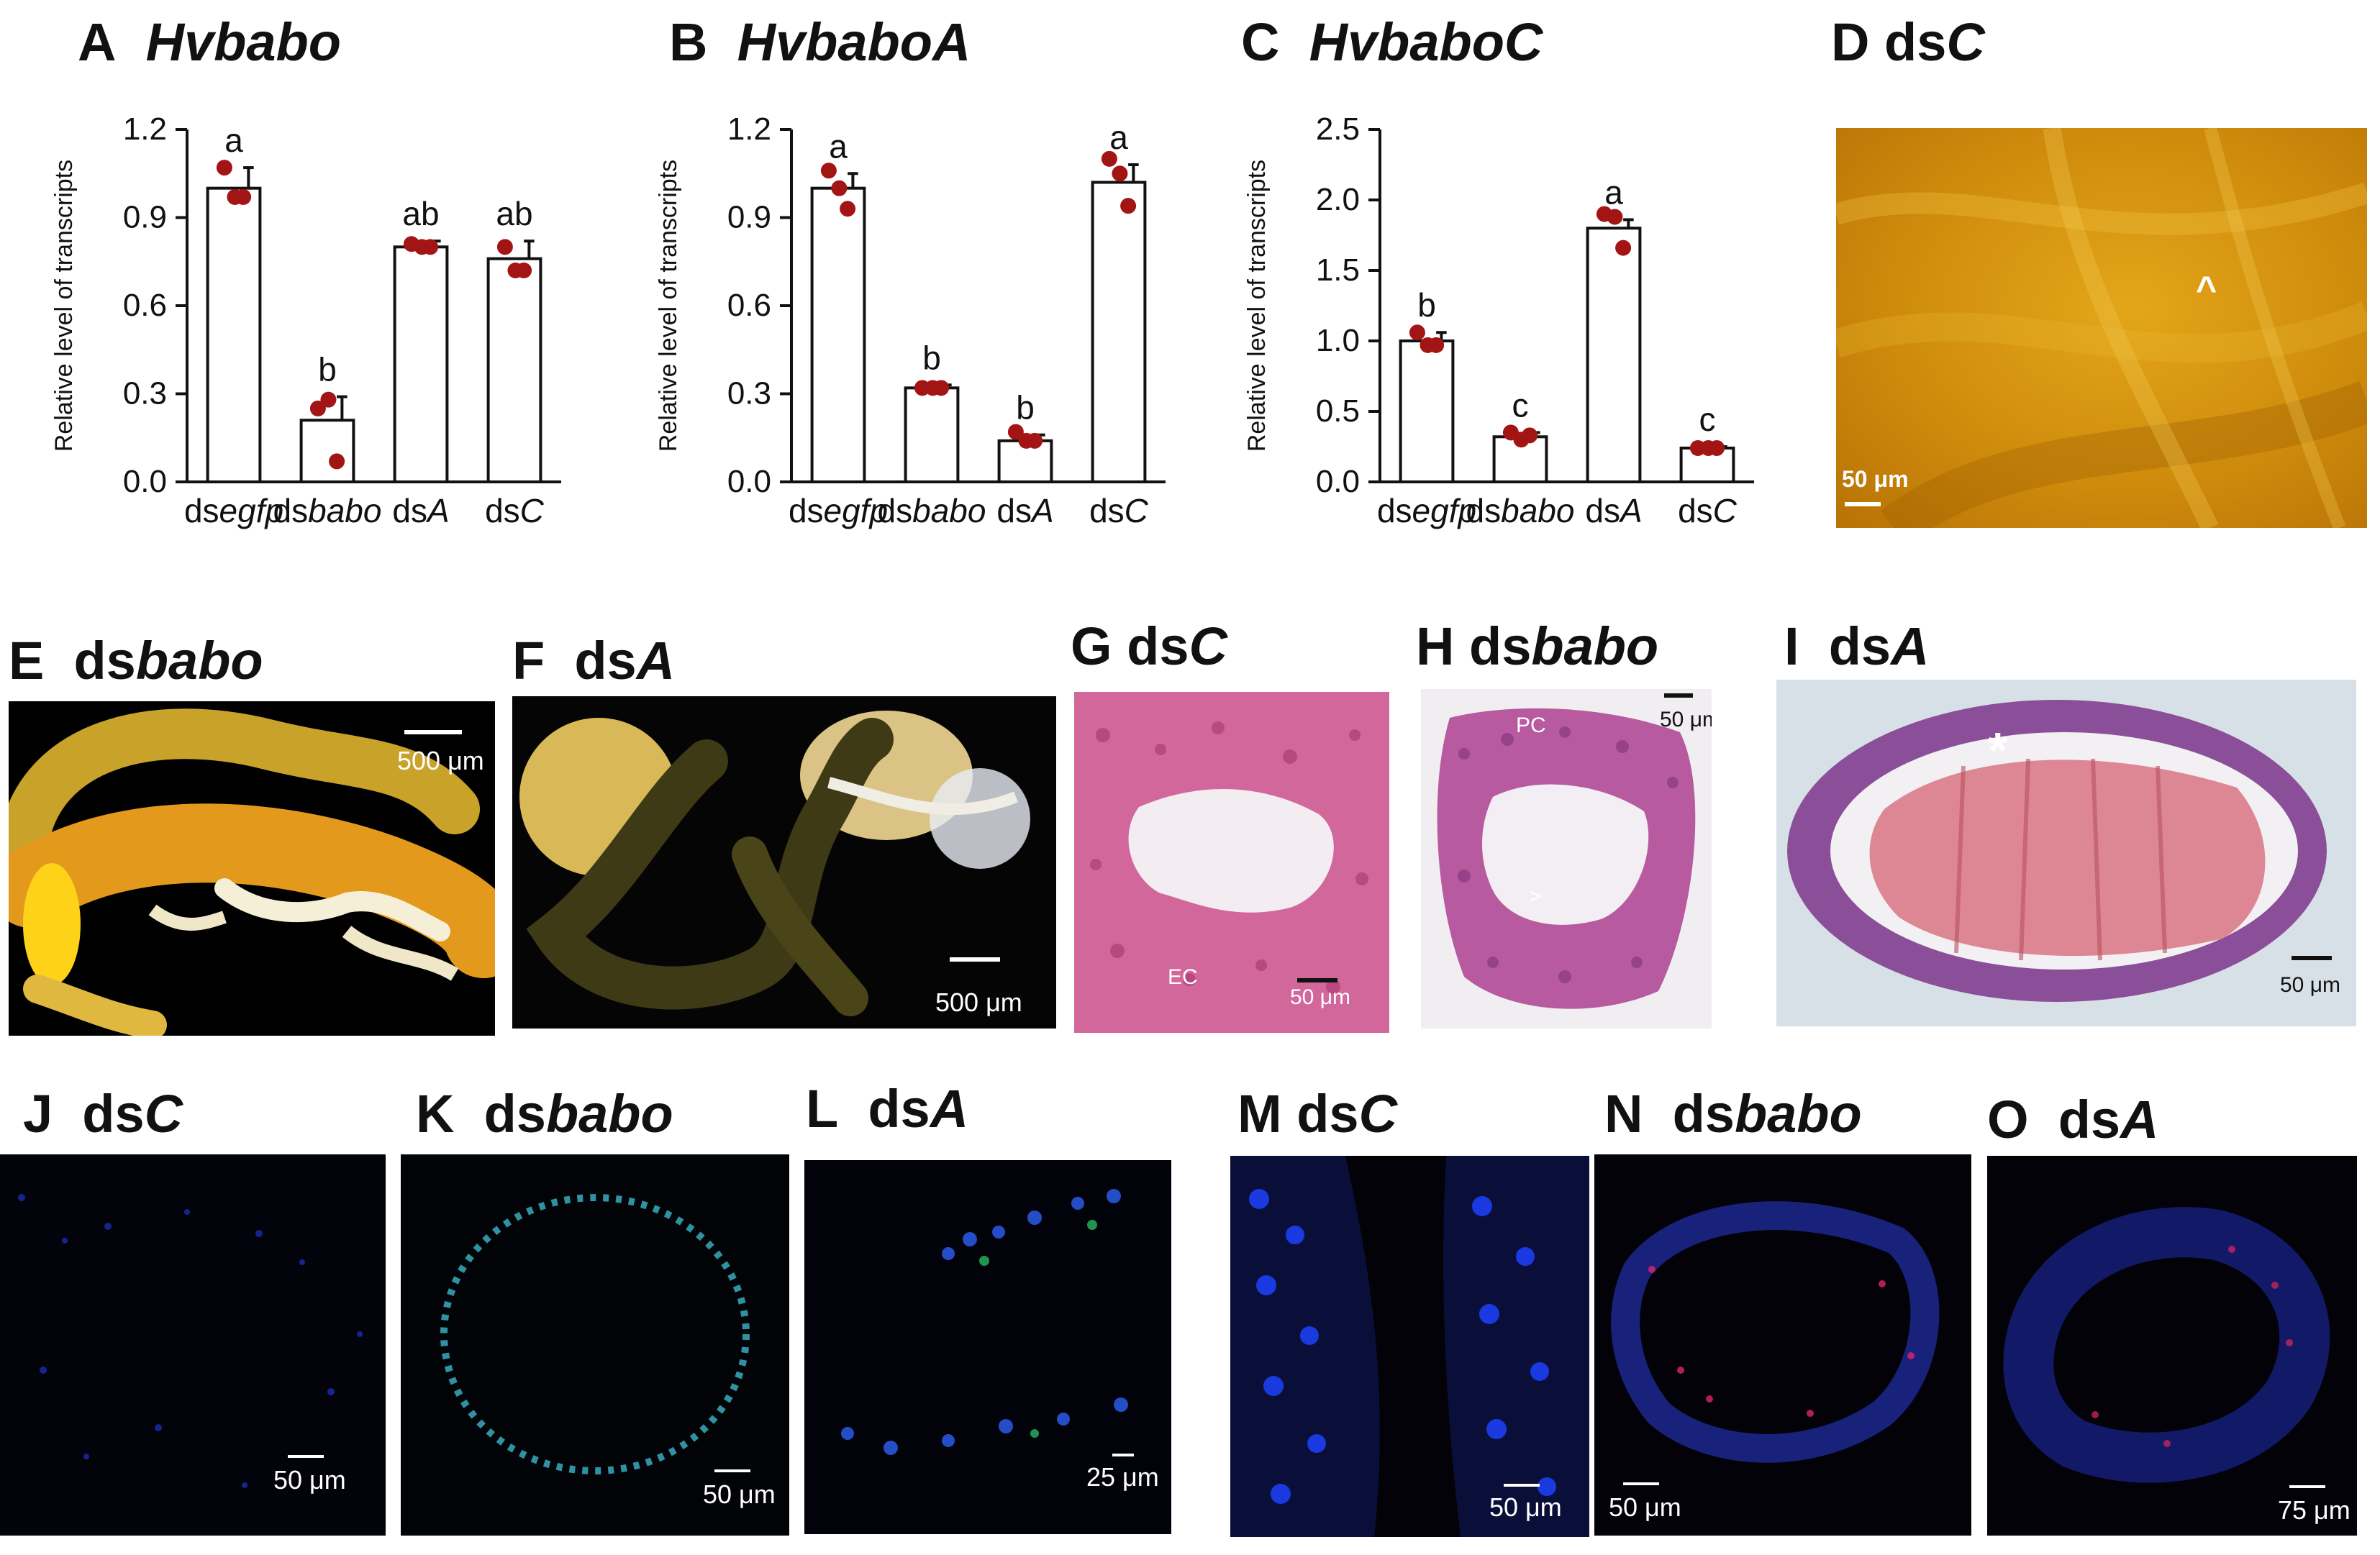  What do you see at coordinates (433, 732) in the screenshot?
I see `scale-bar-e` at bounding box center [433, 732].